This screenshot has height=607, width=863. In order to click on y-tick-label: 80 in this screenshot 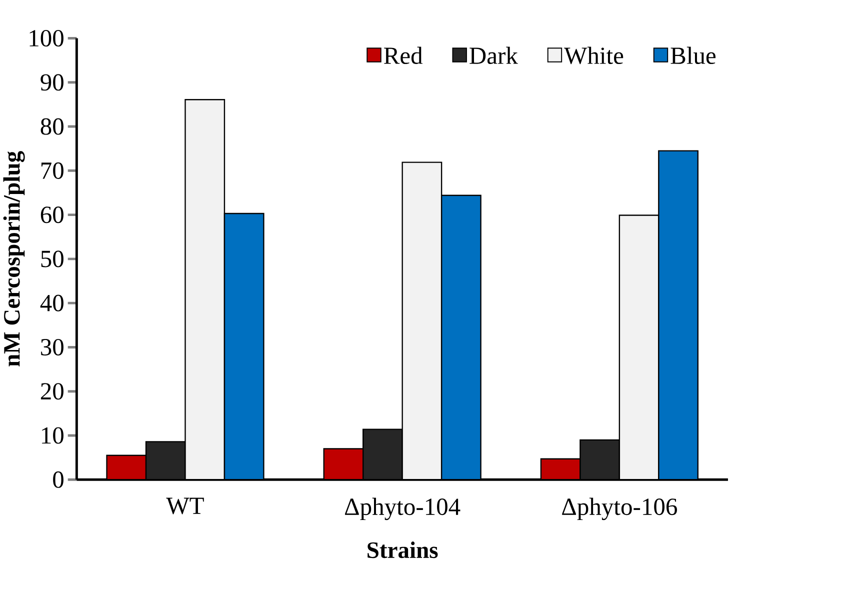, I will do `click(52, 126)`.